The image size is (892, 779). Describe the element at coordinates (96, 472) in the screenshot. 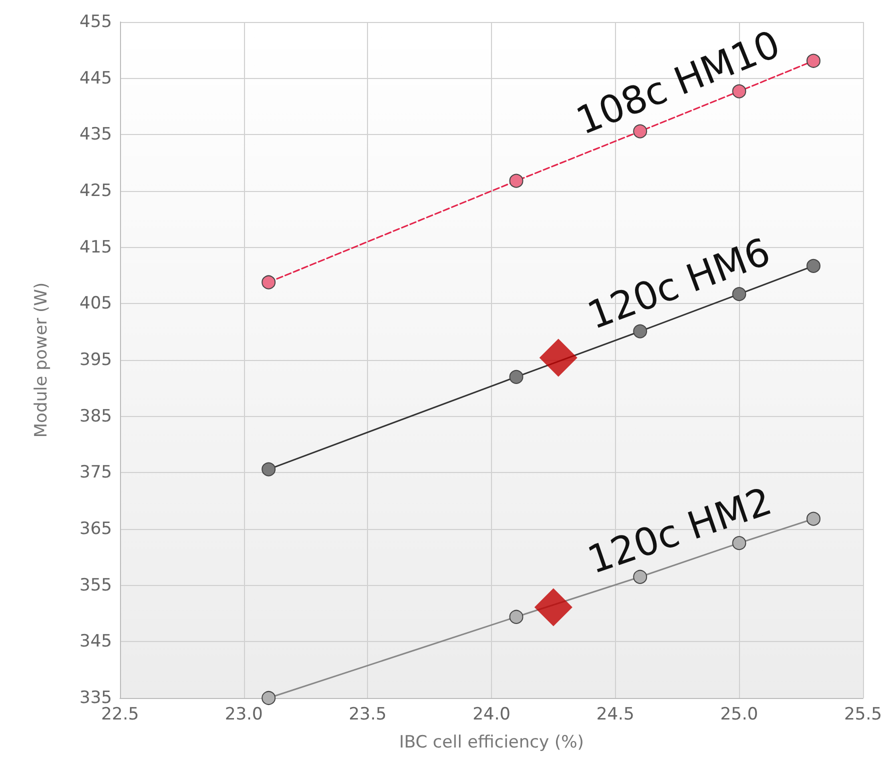

I see `y-tick-label: 375` at that location.